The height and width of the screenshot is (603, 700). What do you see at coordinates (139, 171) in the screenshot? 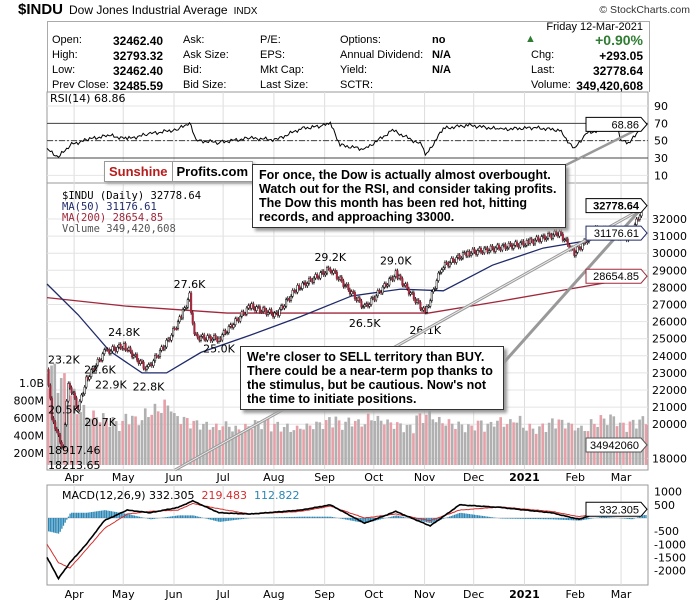
I see `logo-part1: Sunshine` at bounding box center [139, 171].